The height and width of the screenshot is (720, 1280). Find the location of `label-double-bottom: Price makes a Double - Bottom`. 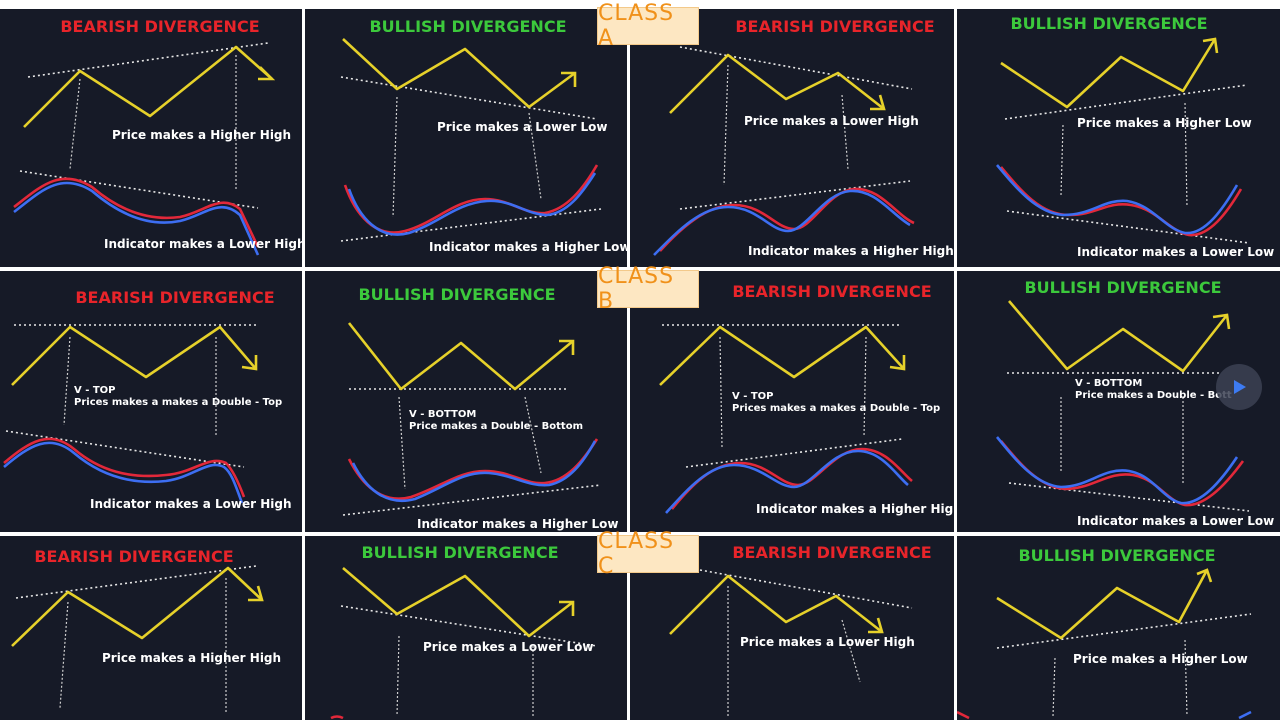

label-double-bottom: Price makes a Double - Bottom is located at coordinates (496, 426).